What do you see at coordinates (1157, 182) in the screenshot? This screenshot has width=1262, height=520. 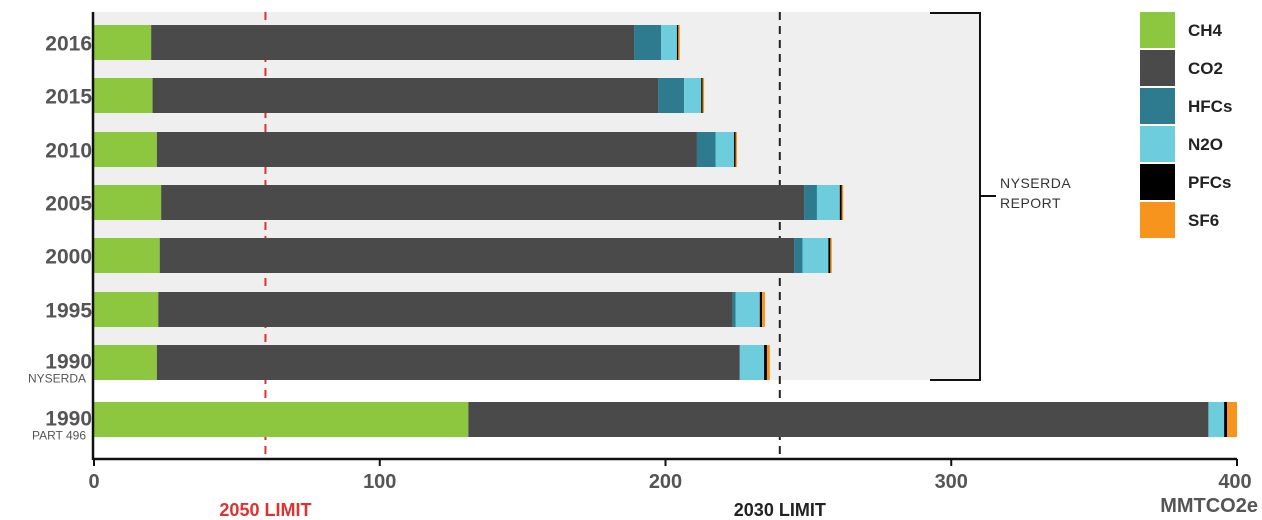 I see `legend-swatch-pfcs` at bounding box center [1157, 182].